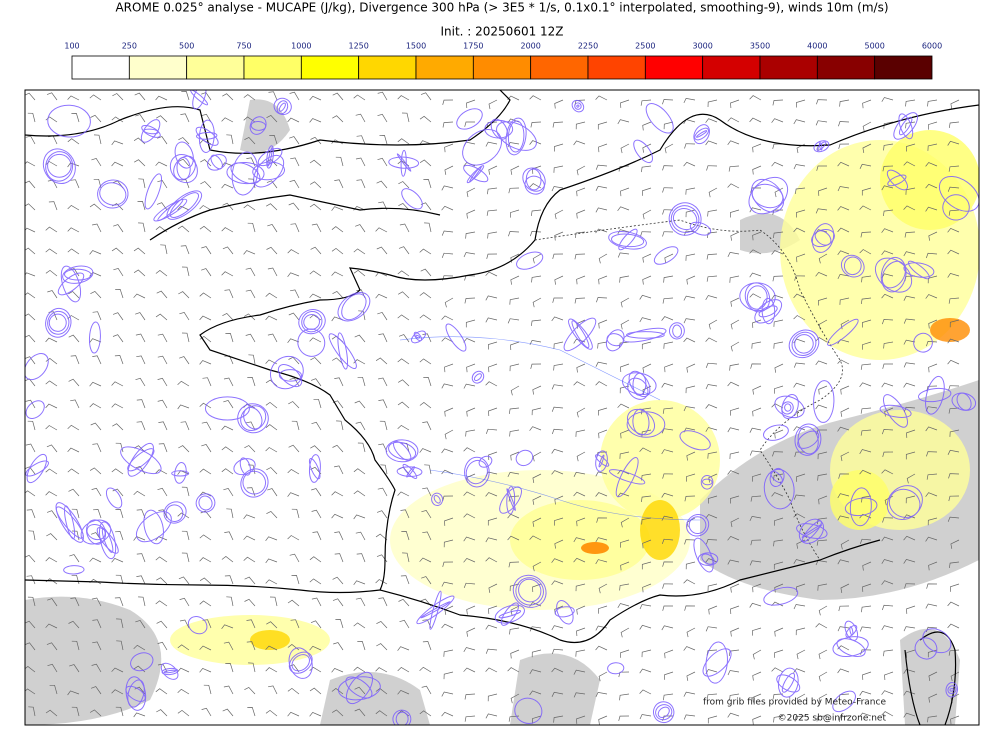 The image size is (1005, 738). What do you see at coordinates (760, 46) in the screenshot?
I see `colorbar-label: 3500` at bounding box center [760, 46].